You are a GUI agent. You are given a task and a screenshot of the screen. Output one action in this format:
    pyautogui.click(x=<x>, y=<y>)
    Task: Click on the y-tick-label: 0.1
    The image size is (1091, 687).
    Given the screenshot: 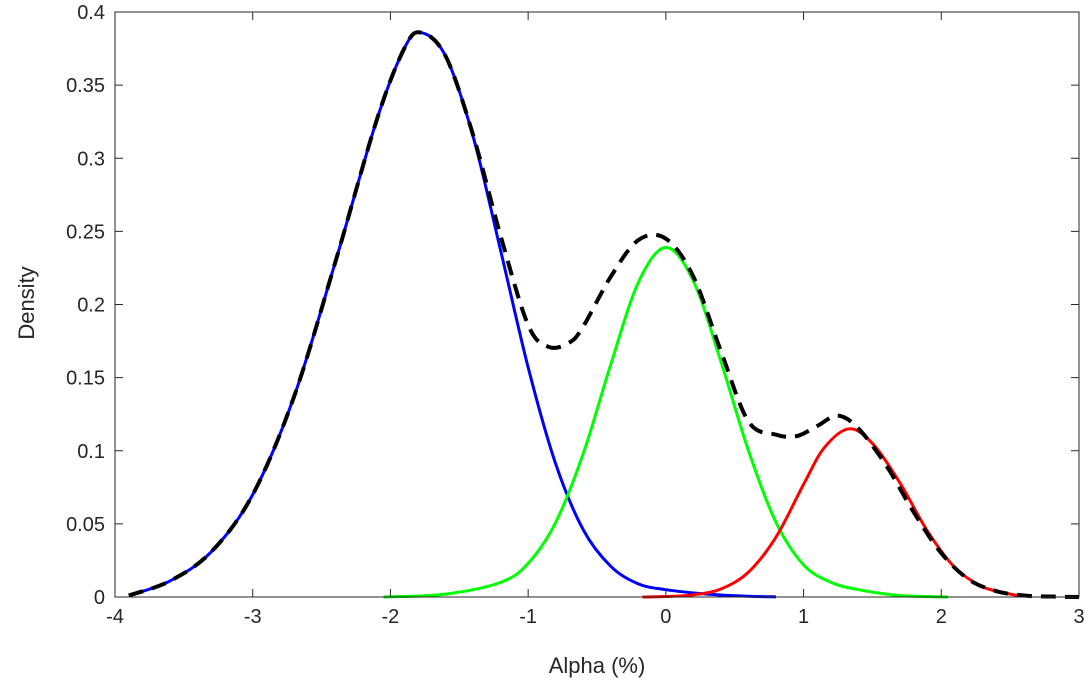 What is the action you would take?
    pyautogui.click(x=91, y=452)
    